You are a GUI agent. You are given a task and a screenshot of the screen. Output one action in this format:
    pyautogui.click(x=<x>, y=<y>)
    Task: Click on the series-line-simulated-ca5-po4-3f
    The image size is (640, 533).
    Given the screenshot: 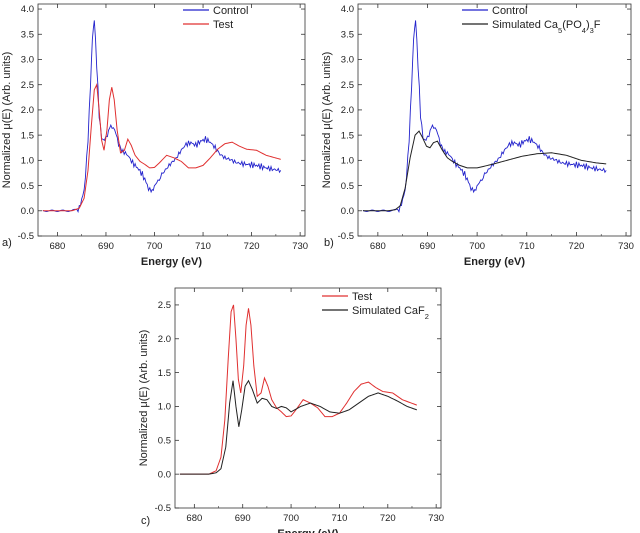 What is the action you would take?
    pyautogui.click(x=484, y=171)
    